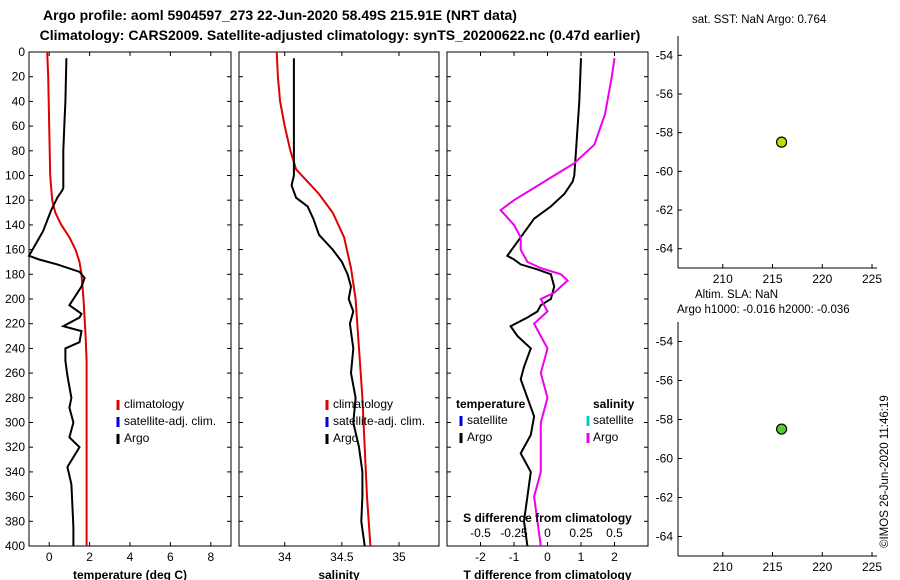  Describe the element at coordinates (137, 438) in the screenshot. I see `temperature-legend-label: Argo` at that location.